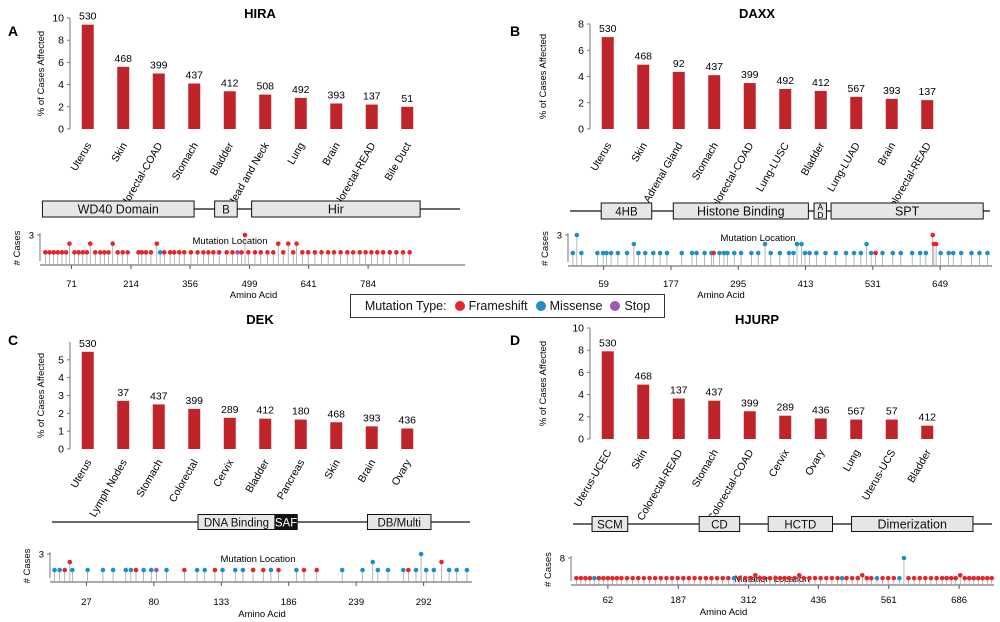 Image resolution: width=1000 pixels, height=622 pixels. Describe the element at coordinates (714, 67) in the screenshot. I see `bar-data-label: 437` at that location.